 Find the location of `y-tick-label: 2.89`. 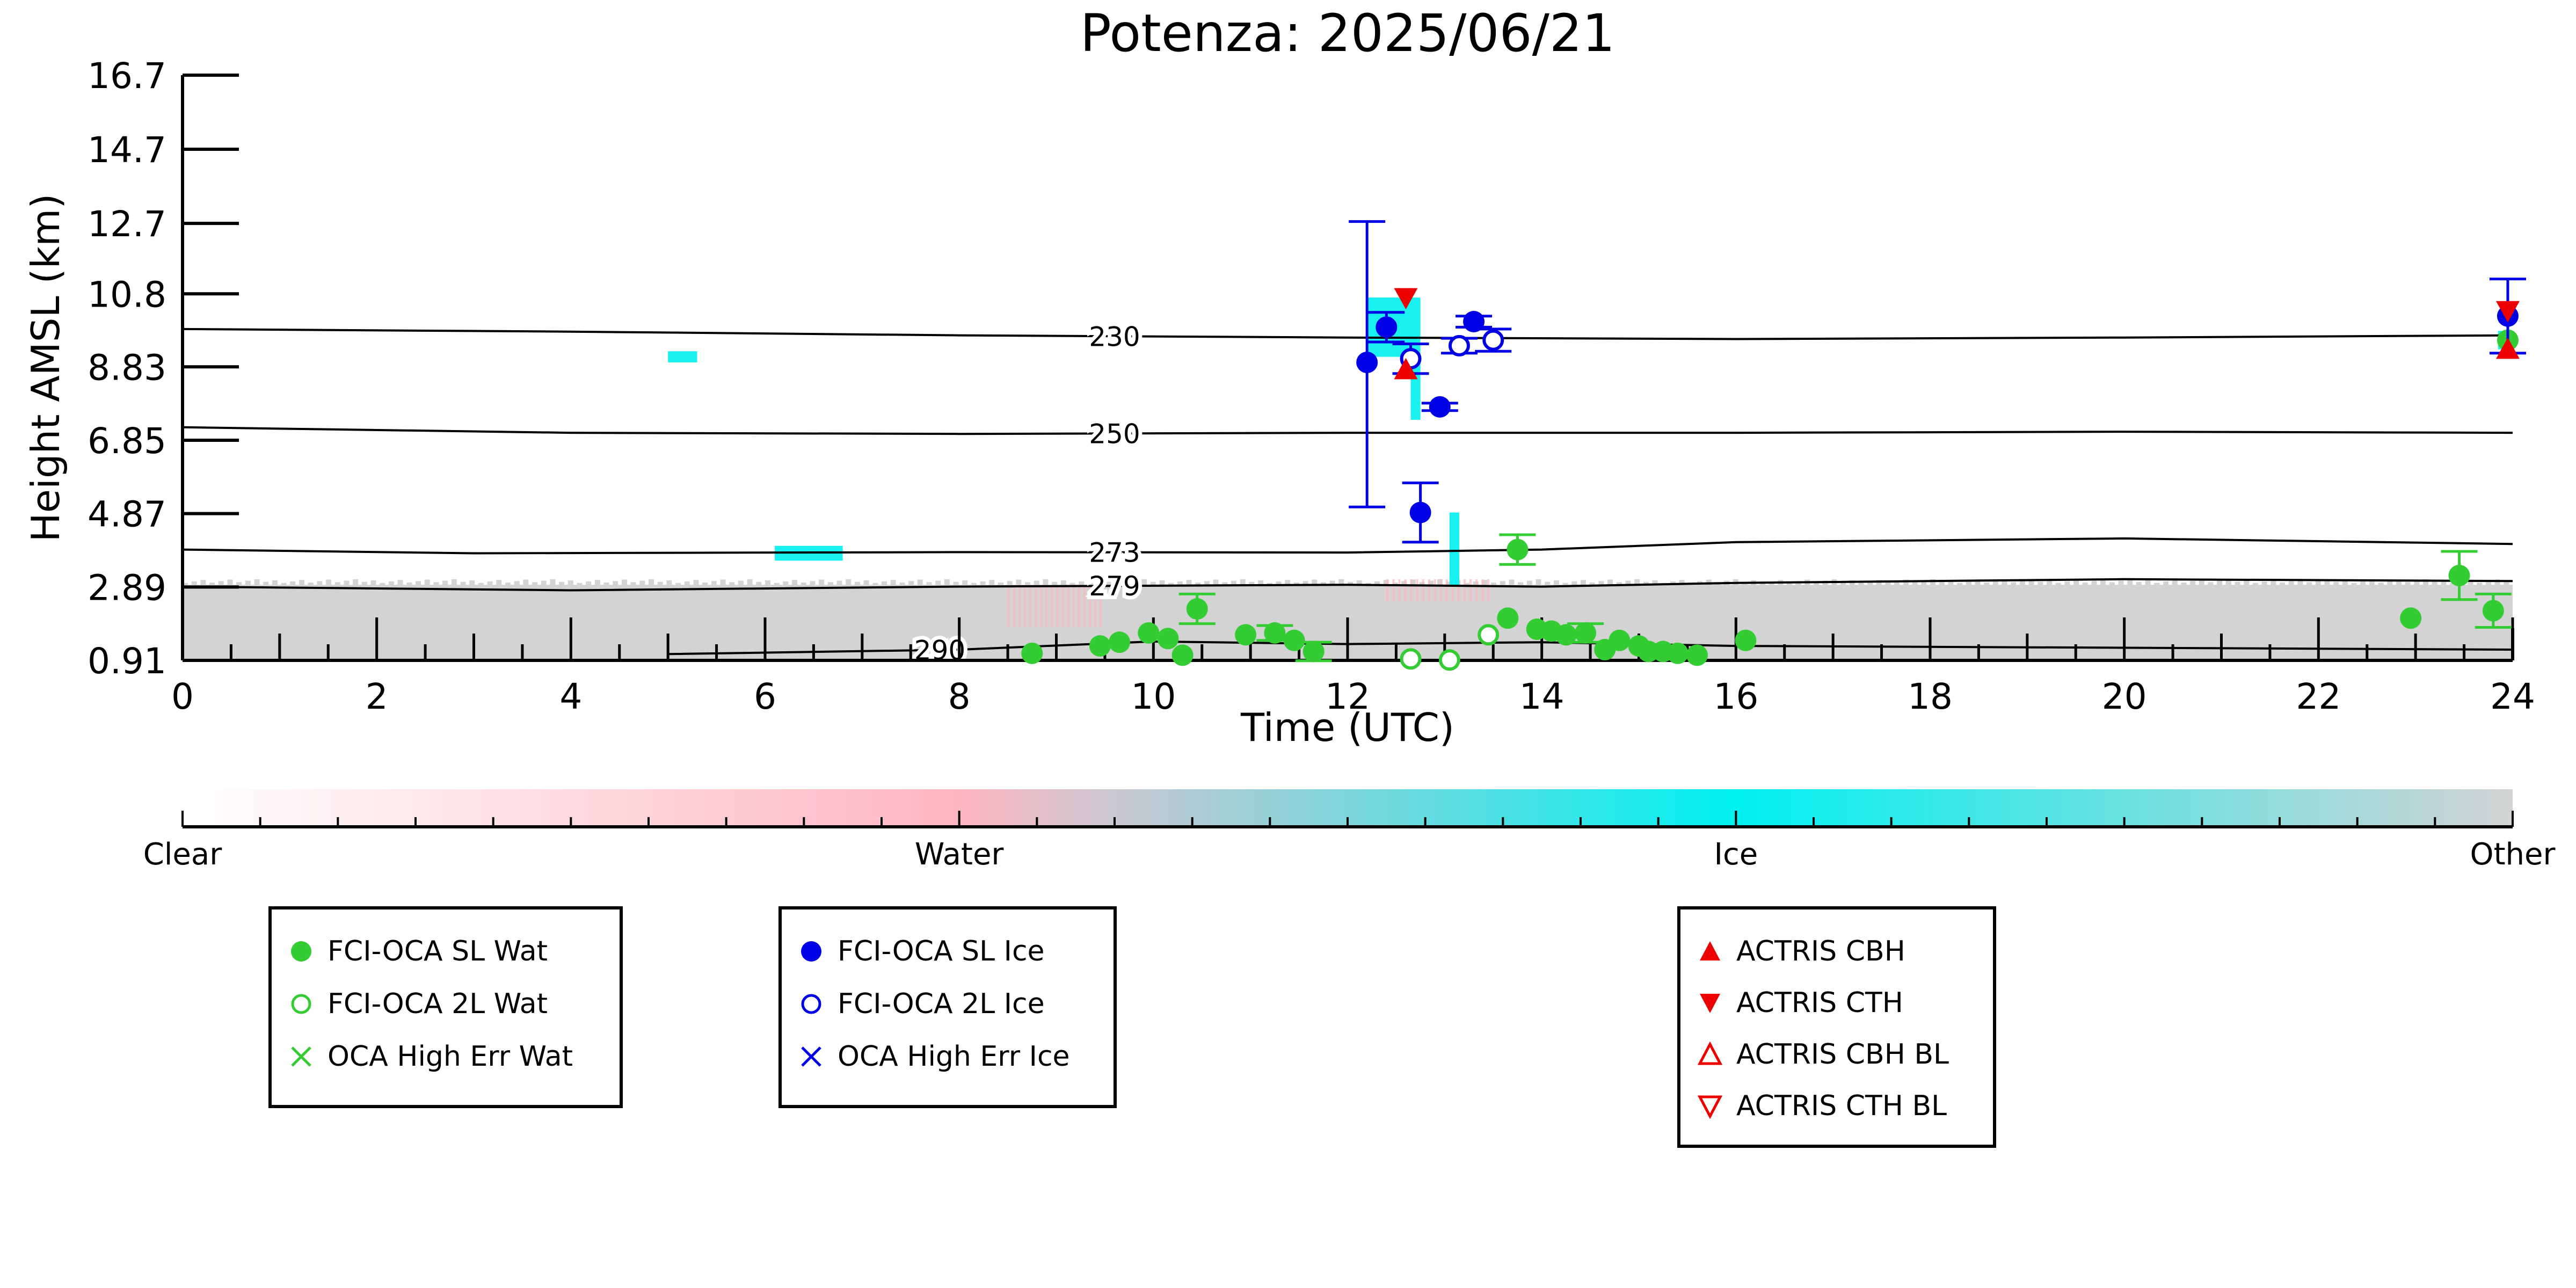

y-tick-label: 2.89 is located at coordinates (127, 587).